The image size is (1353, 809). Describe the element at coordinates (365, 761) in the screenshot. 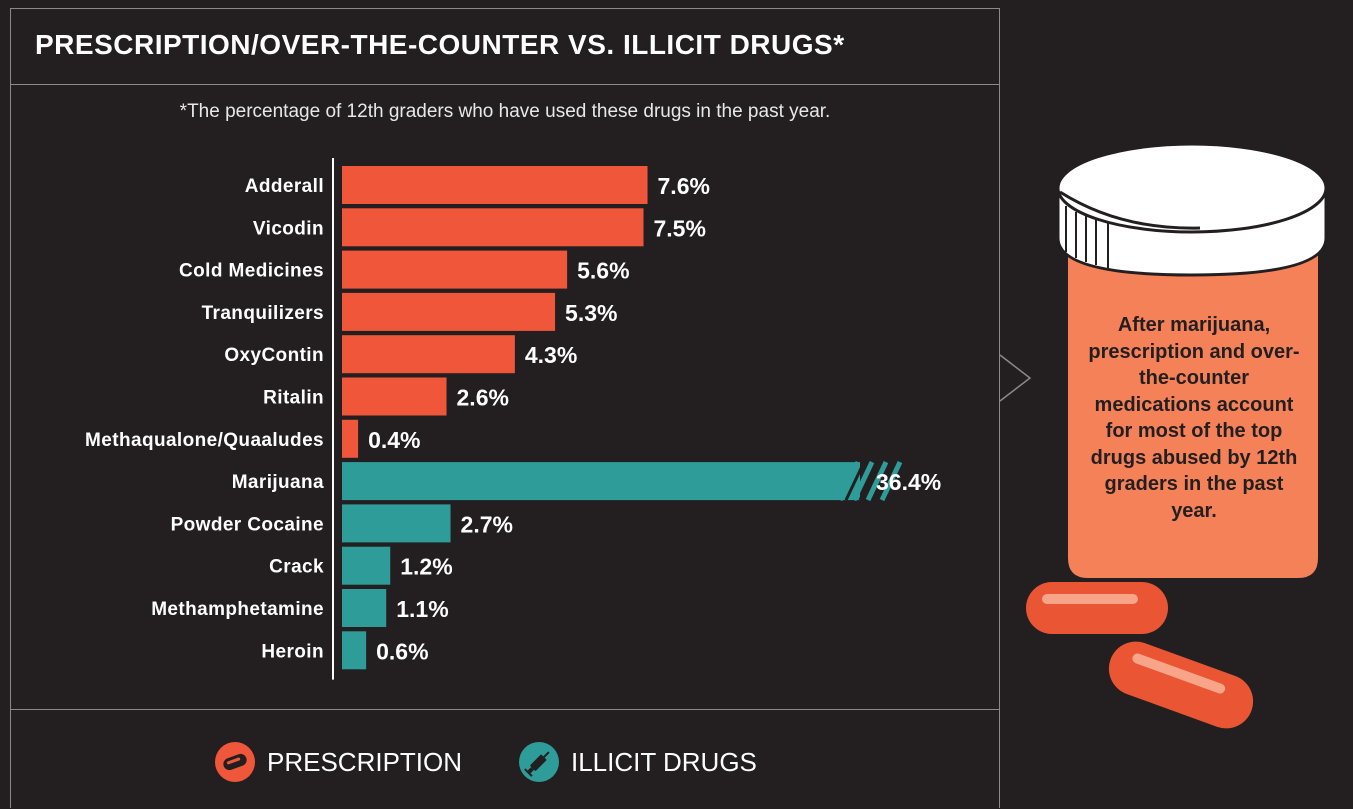

I see `legend-prescription-label: PRESCRIPTION` at that location.